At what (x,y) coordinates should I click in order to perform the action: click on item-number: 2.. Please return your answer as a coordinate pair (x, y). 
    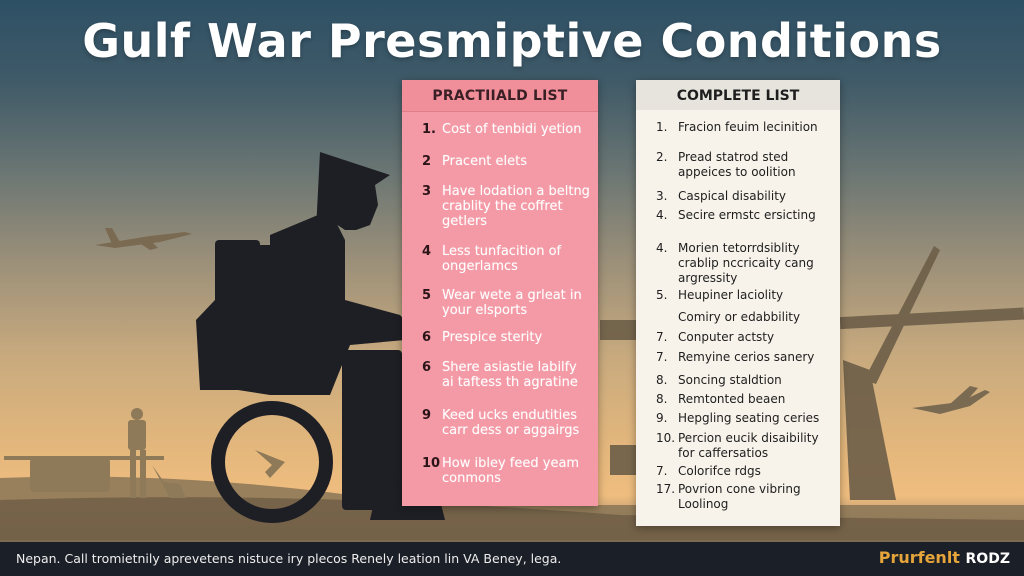
    Looking at the image, I should click on (662, 157).